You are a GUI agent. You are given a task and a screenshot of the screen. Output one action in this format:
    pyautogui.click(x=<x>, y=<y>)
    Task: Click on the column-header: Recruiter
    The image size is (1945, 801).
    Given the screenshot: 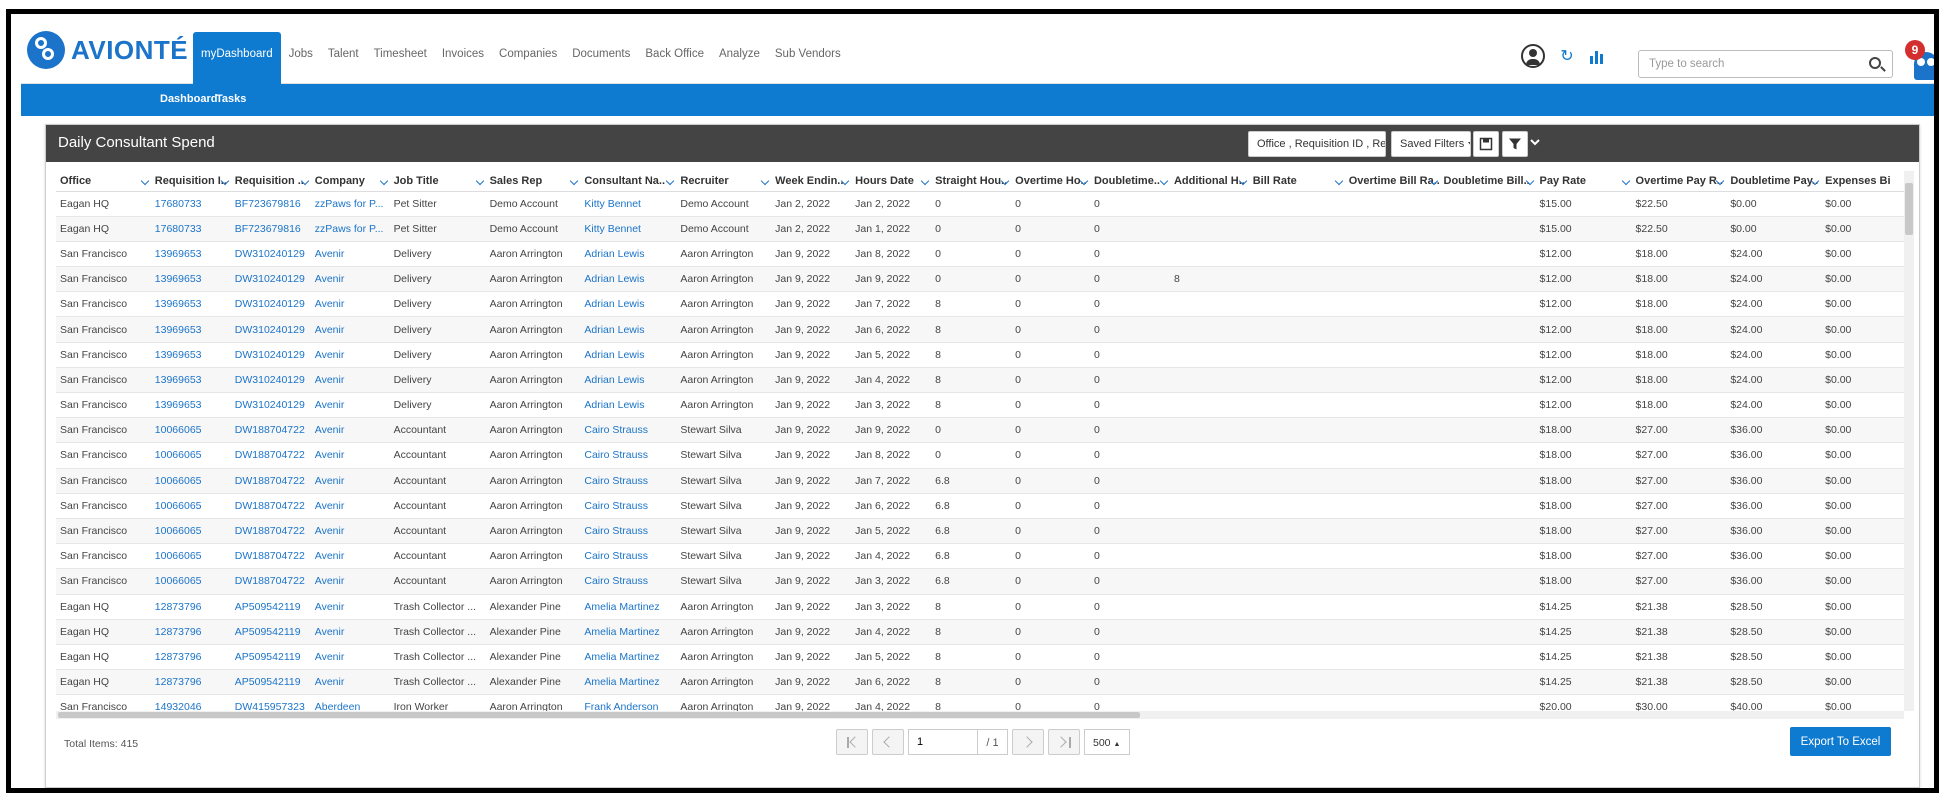 What is the action you would take?
    pyautogui.click(x=724, y=181)
    